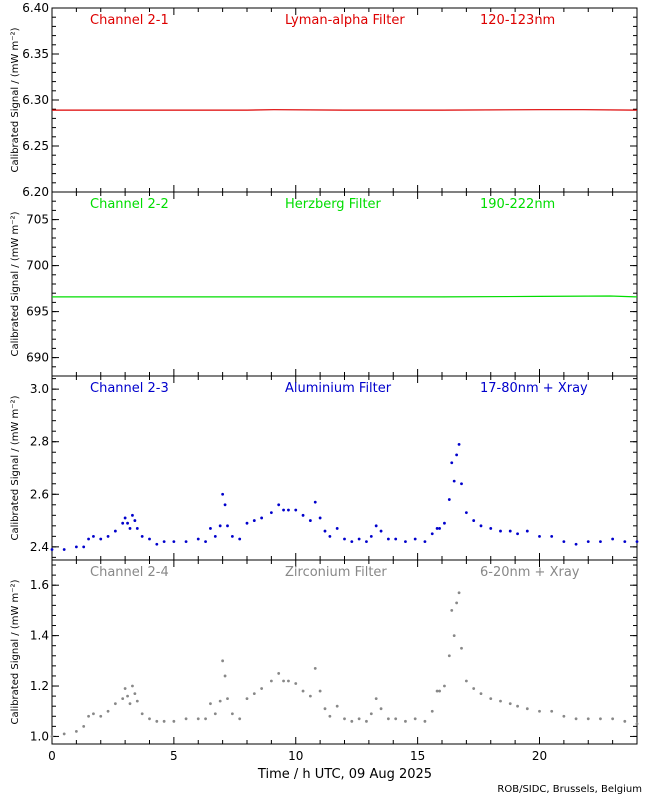  What do you see at coordinates (37, 220) in the screenshot?
I see `y-tick-label: 705` at bounding box center [37, 220].